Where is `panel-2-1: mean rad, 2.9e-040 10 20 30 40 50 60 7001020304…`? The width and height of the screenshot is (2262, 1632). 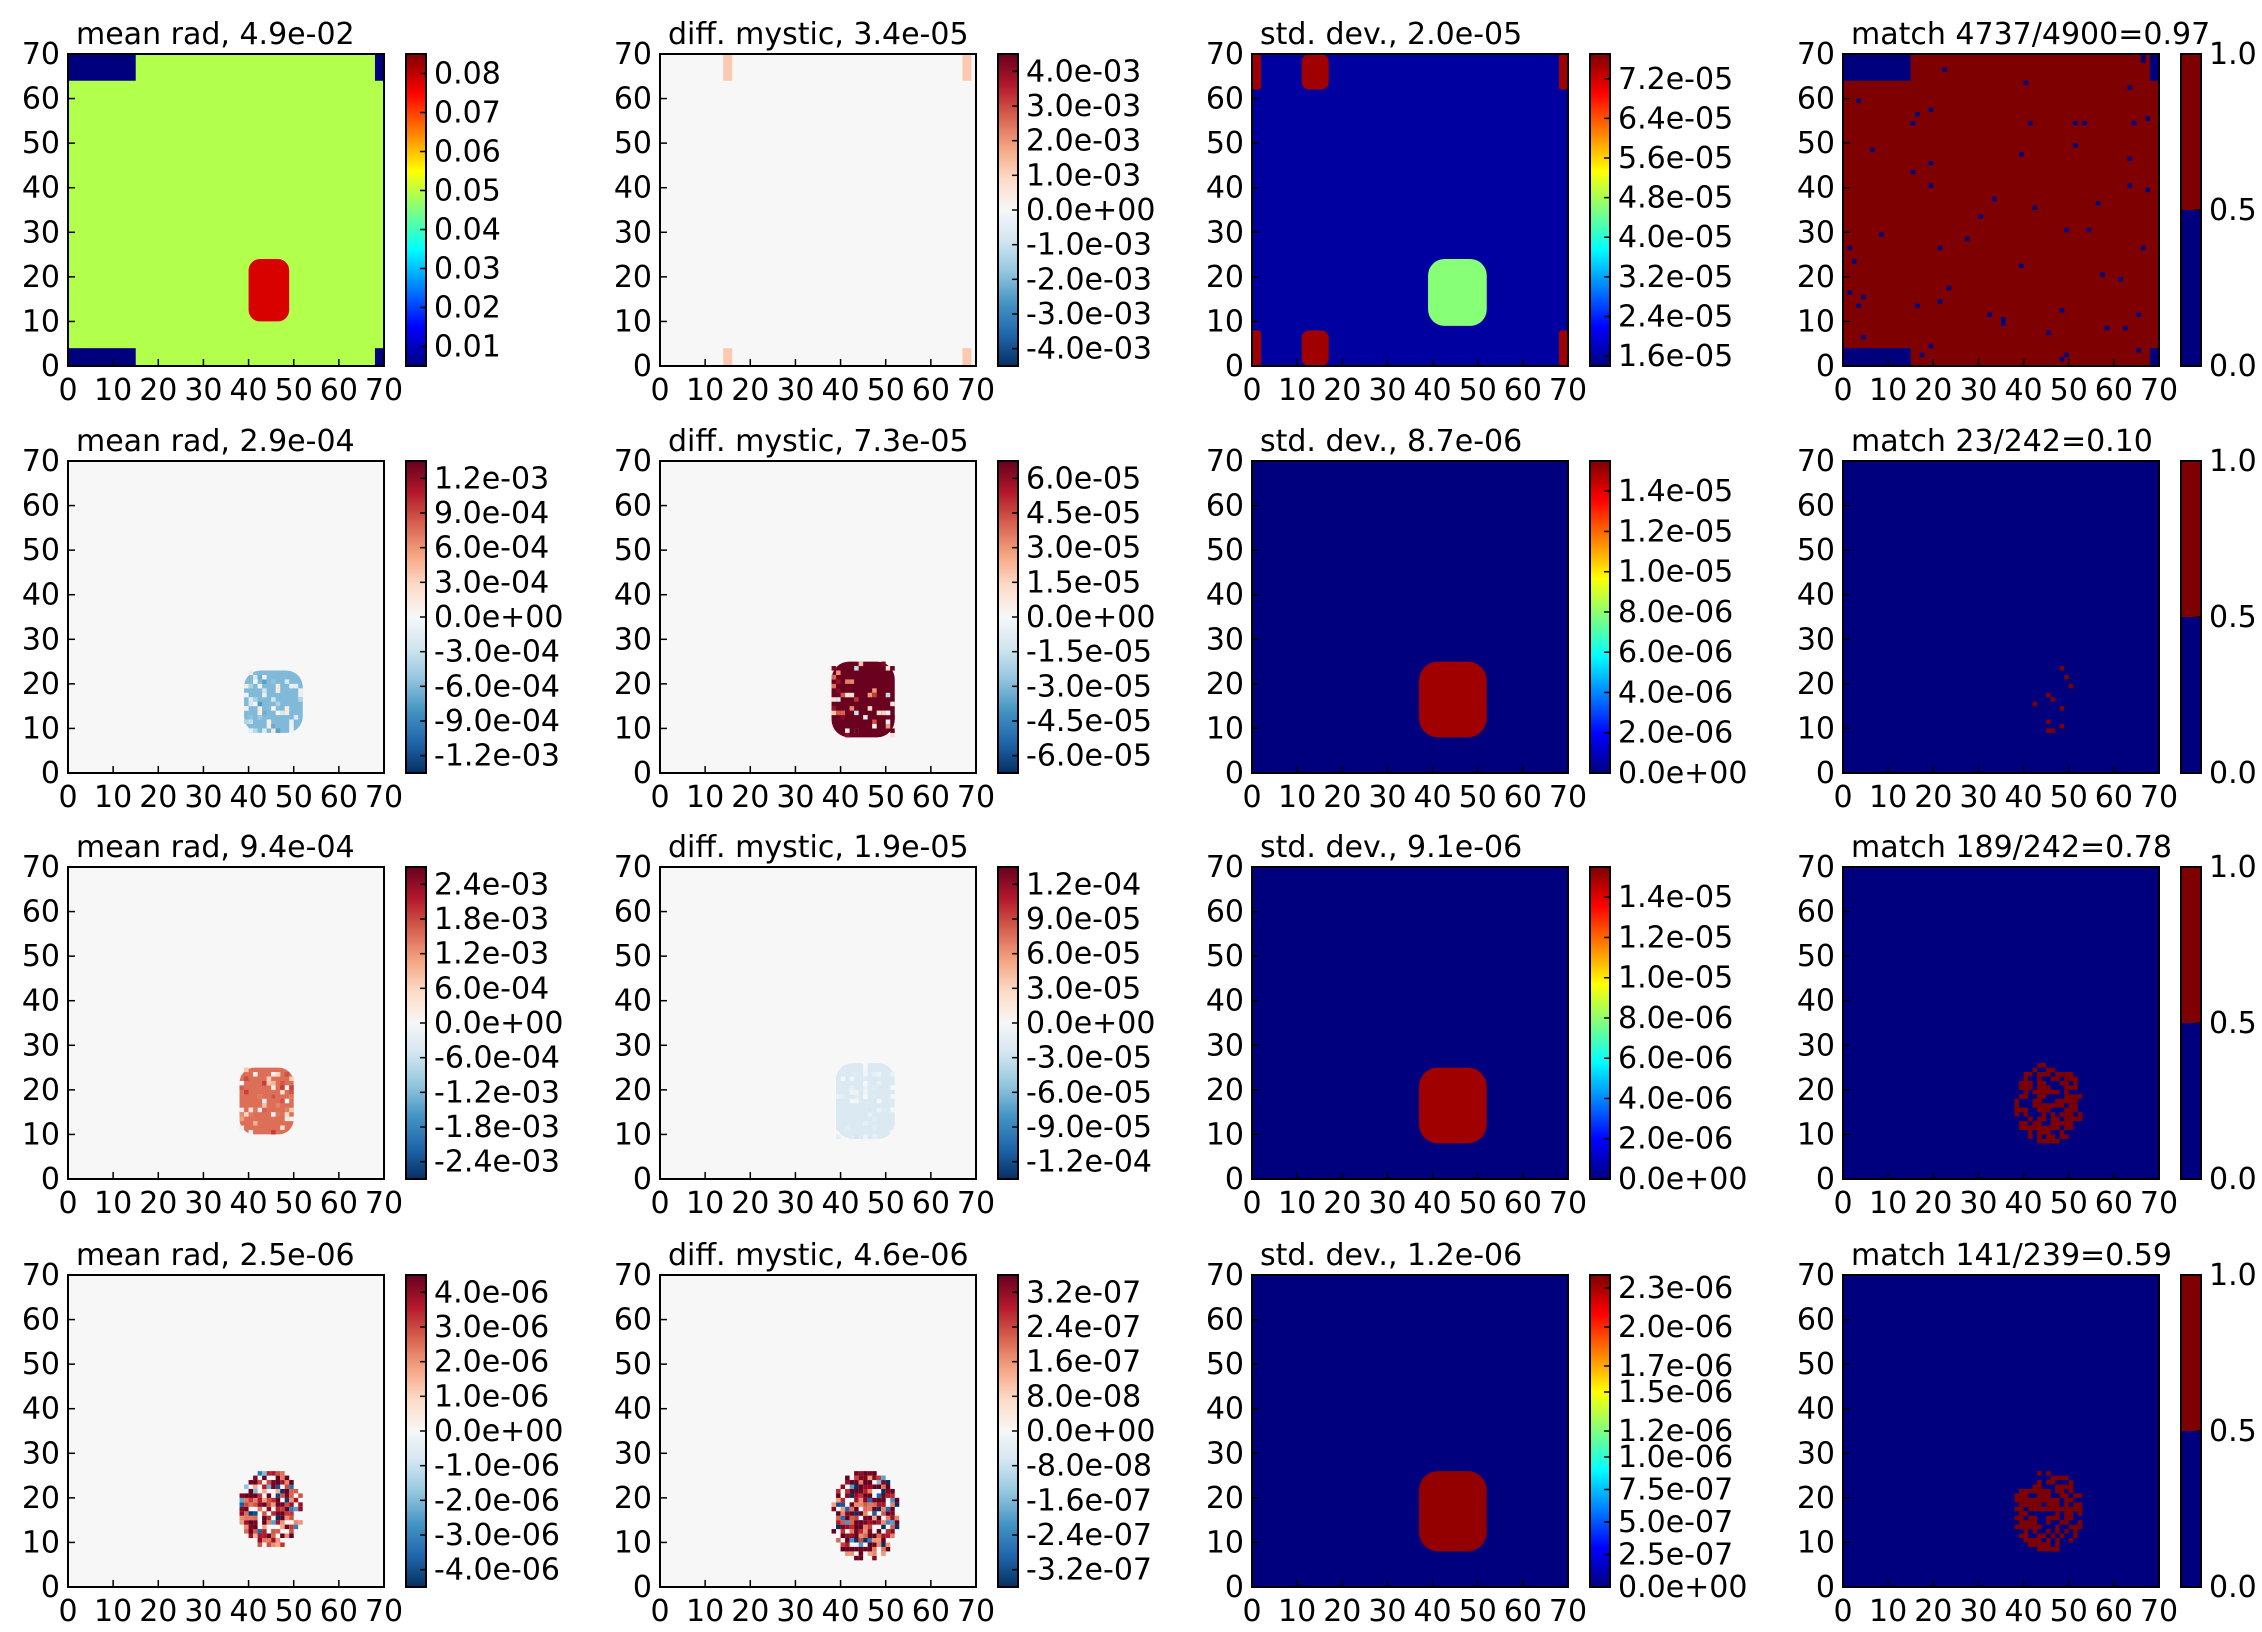
panel-2-1: mean rad, 2.9e-040 10 20 30 40 50 60 7001020304… is located at coordinates (293, 619).